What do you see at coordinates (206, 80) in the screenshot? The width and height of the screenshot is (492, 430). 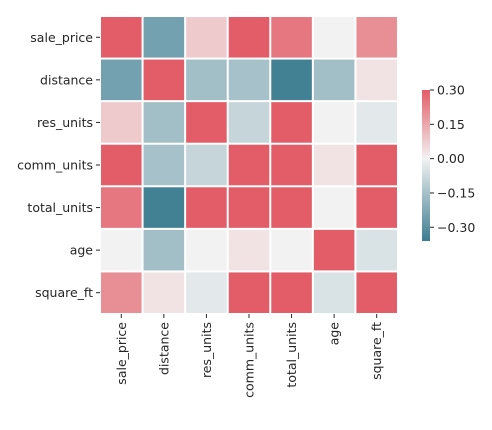 I see `heatmap-cell-distance-res_units` at bounding box center [206, 80].